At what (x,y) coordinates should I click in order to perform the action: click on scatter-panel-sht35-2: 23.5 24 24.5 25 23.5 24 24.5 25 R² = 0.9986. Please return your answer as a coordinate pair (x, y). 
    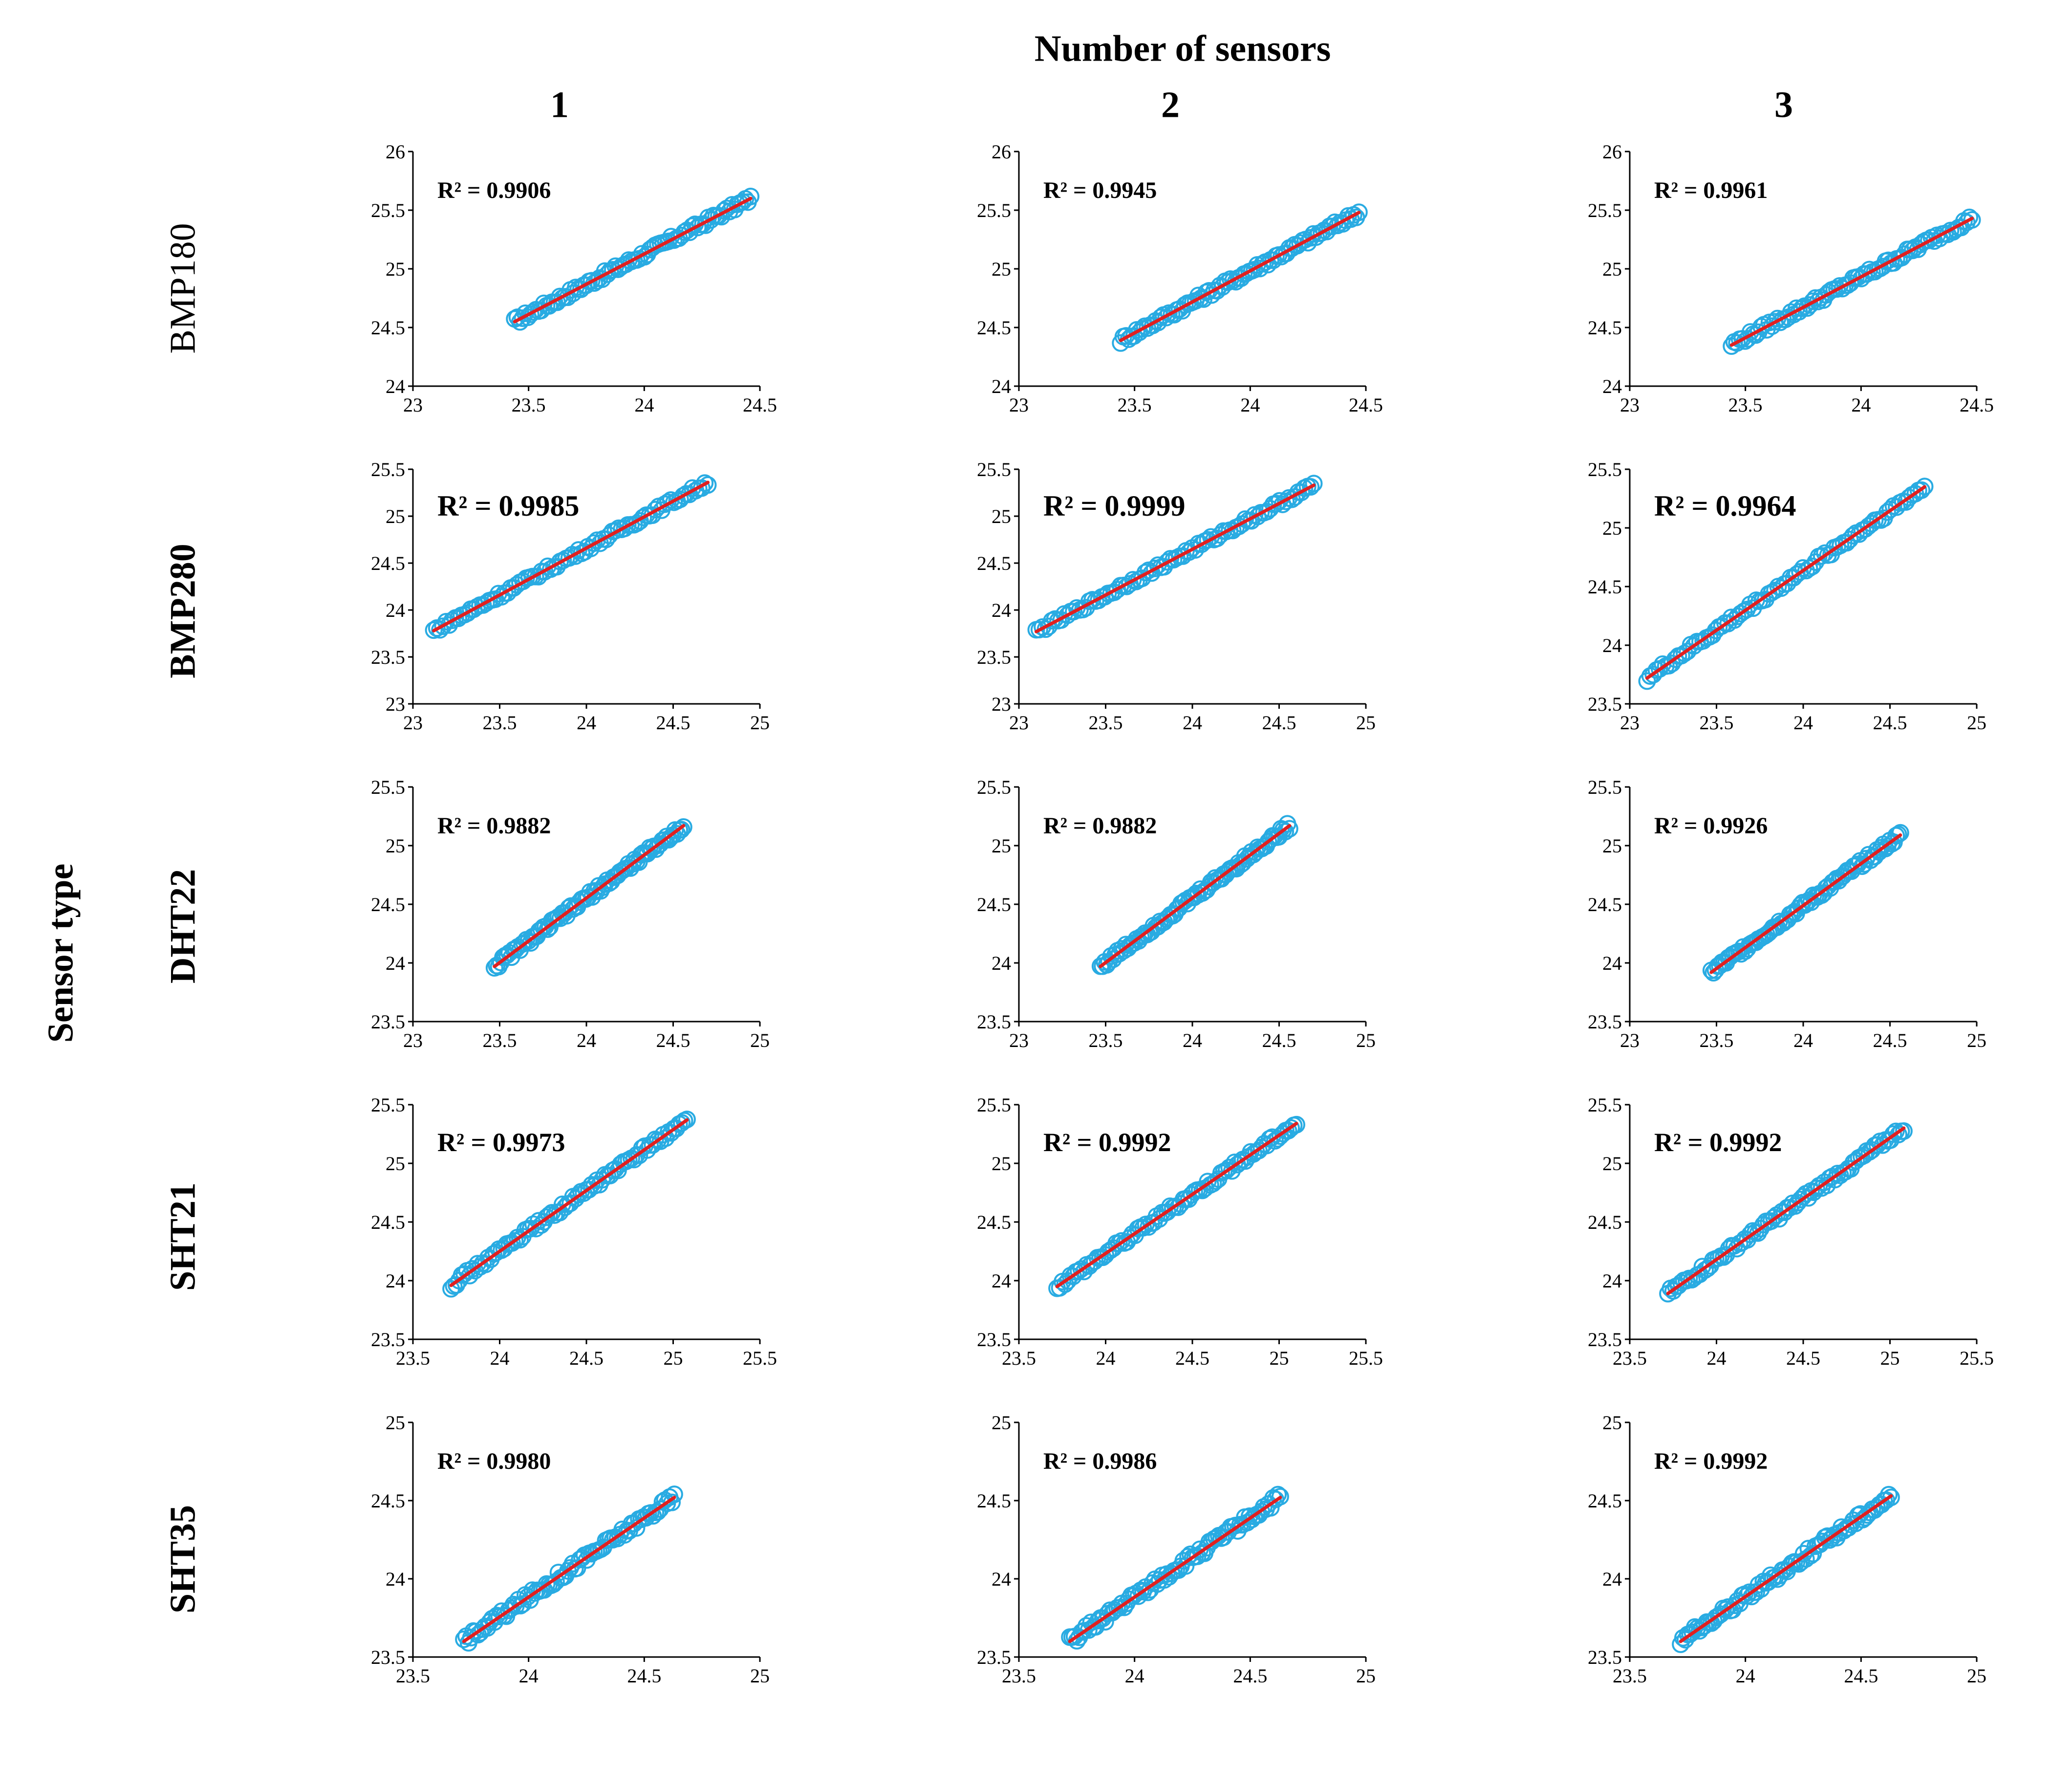
    Looking at the image, I should click on (1176, 1549).